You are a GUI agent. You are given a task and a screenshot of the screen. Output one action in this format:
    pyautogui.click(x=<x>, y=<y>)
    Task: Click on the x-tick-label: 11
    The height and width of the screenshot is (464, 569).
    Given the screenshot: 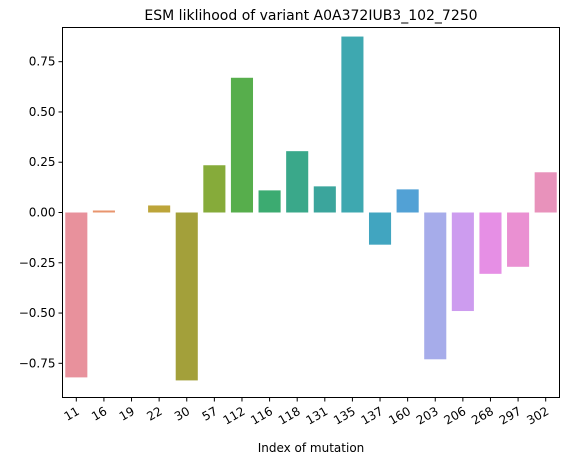 What is the action you would take?
    pyautogui.click(x=72, y=414)
    